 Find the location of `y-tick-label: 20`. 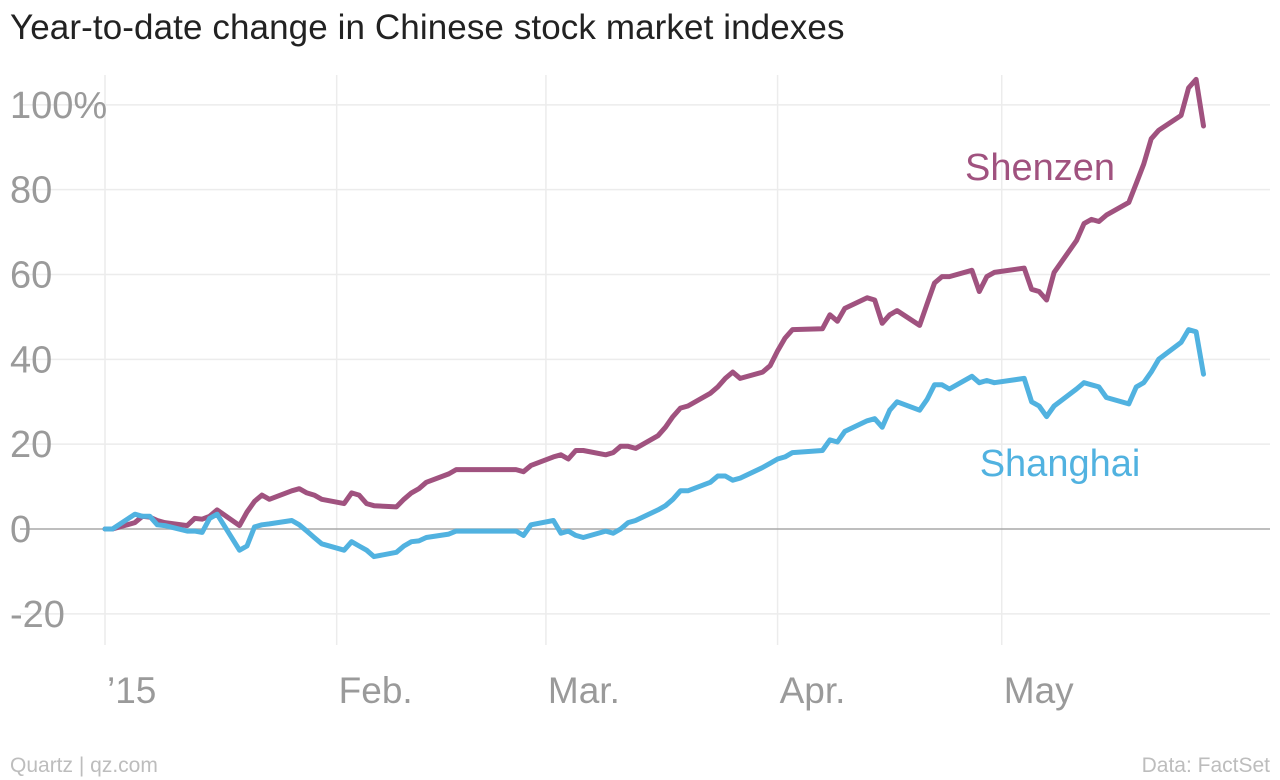

y-tick-label: 20 is located at coordinates (31, 445).